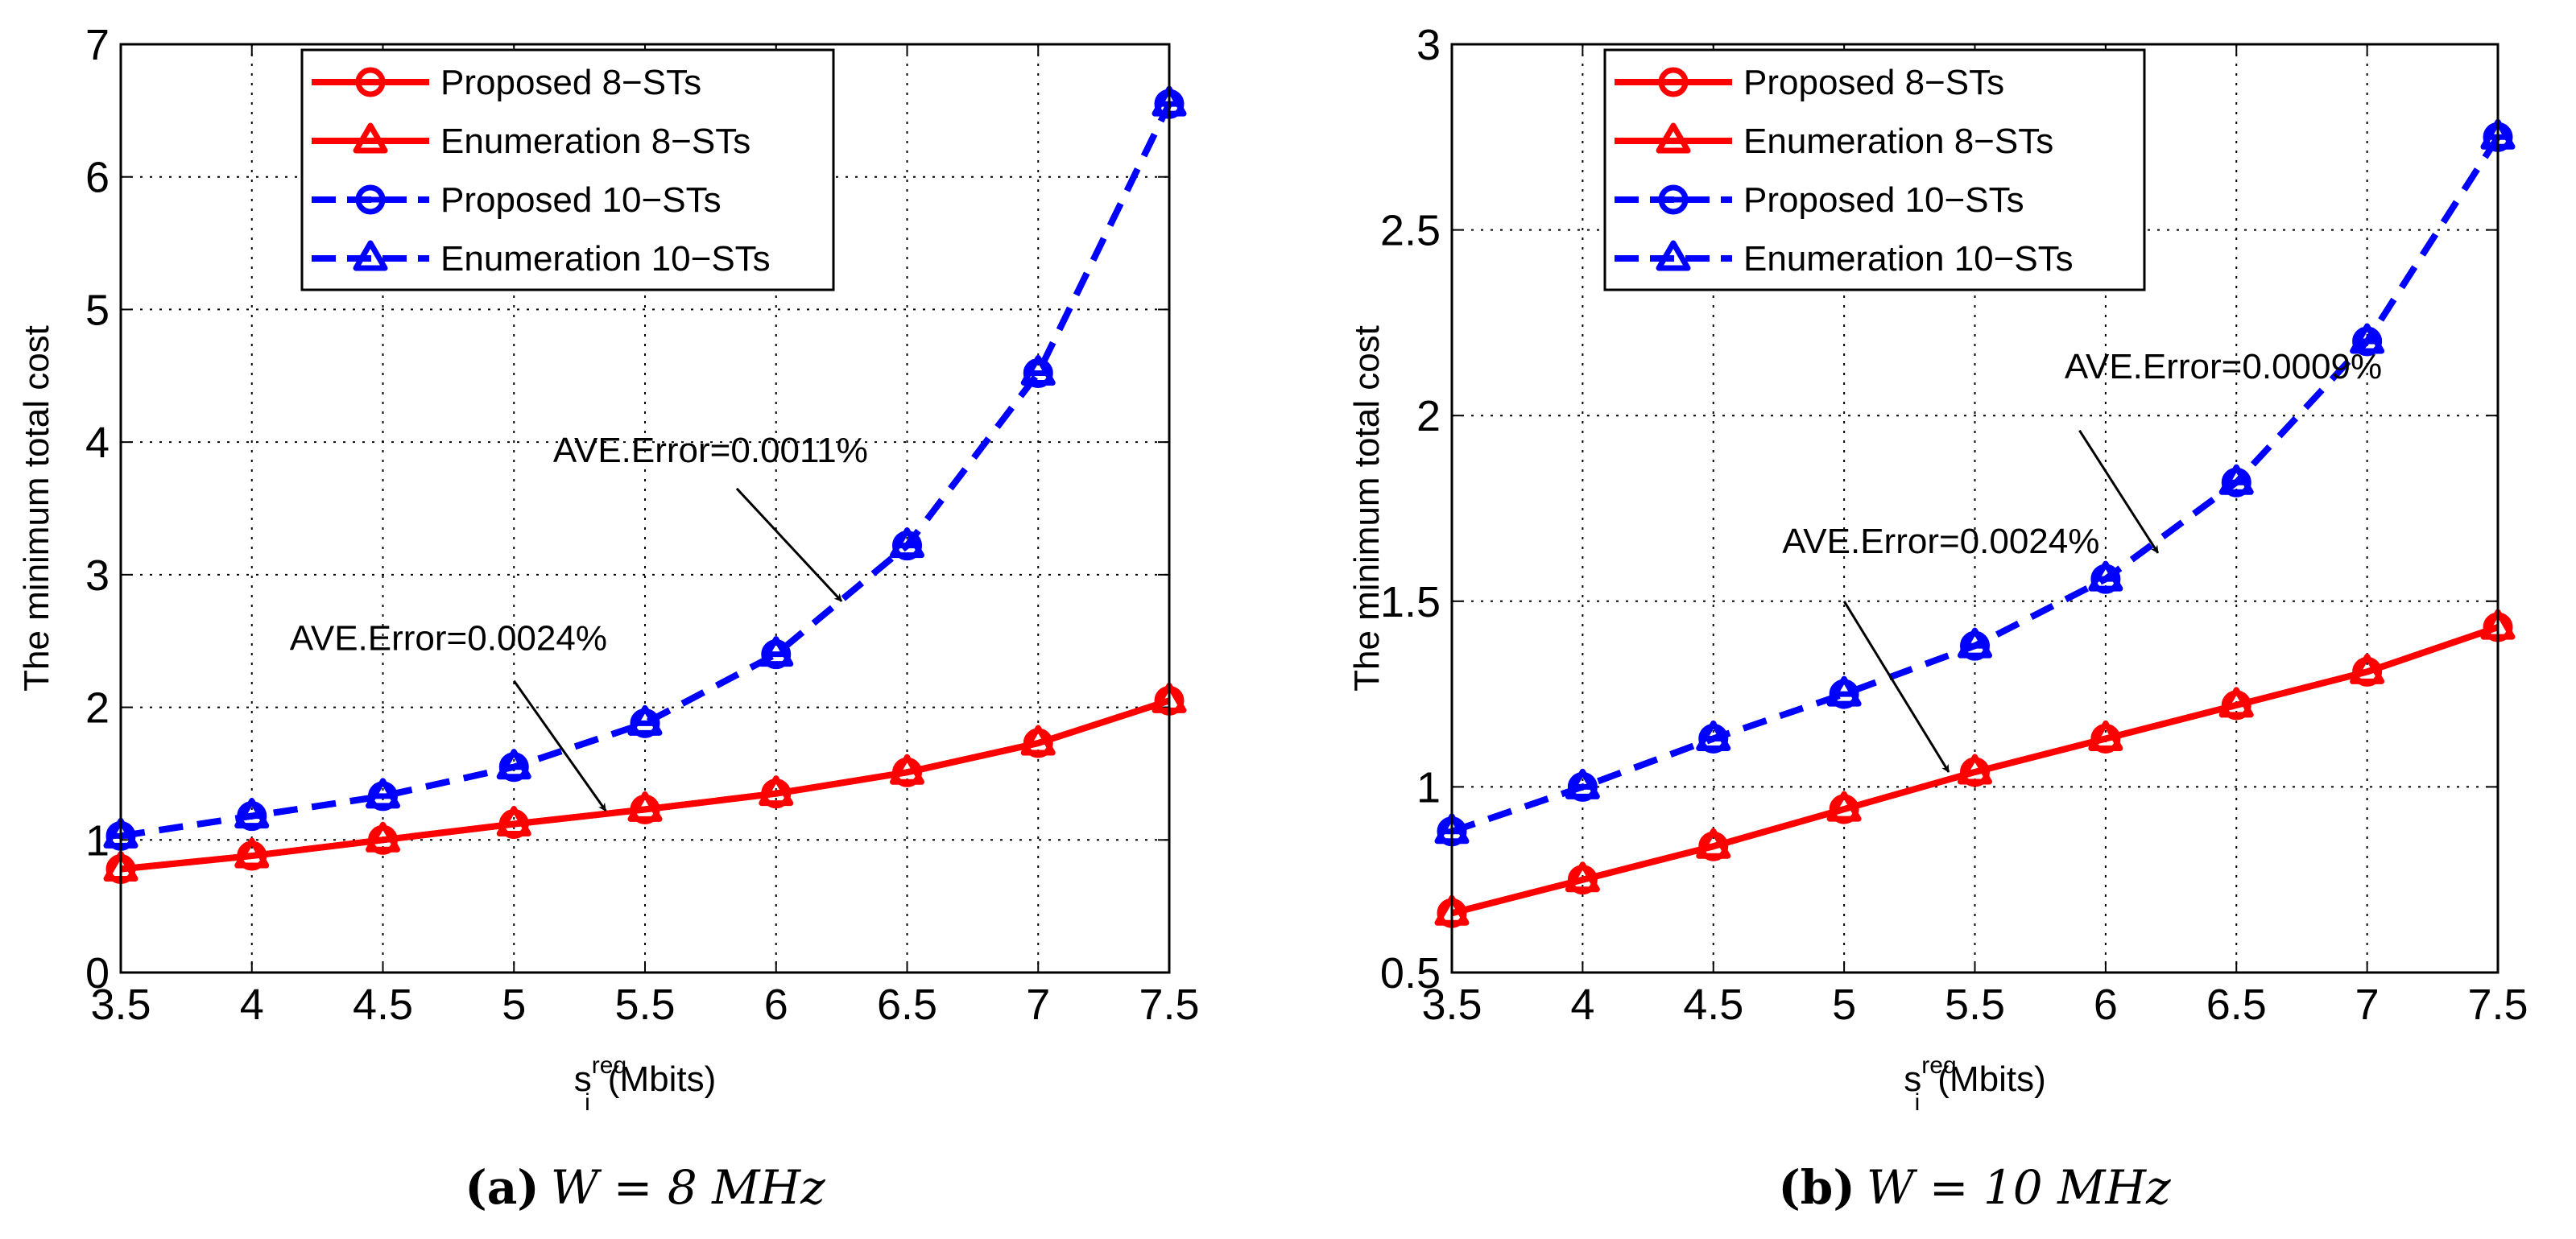  I want to click on x-axis-label-sup-b: req, so click(1939, 1065).